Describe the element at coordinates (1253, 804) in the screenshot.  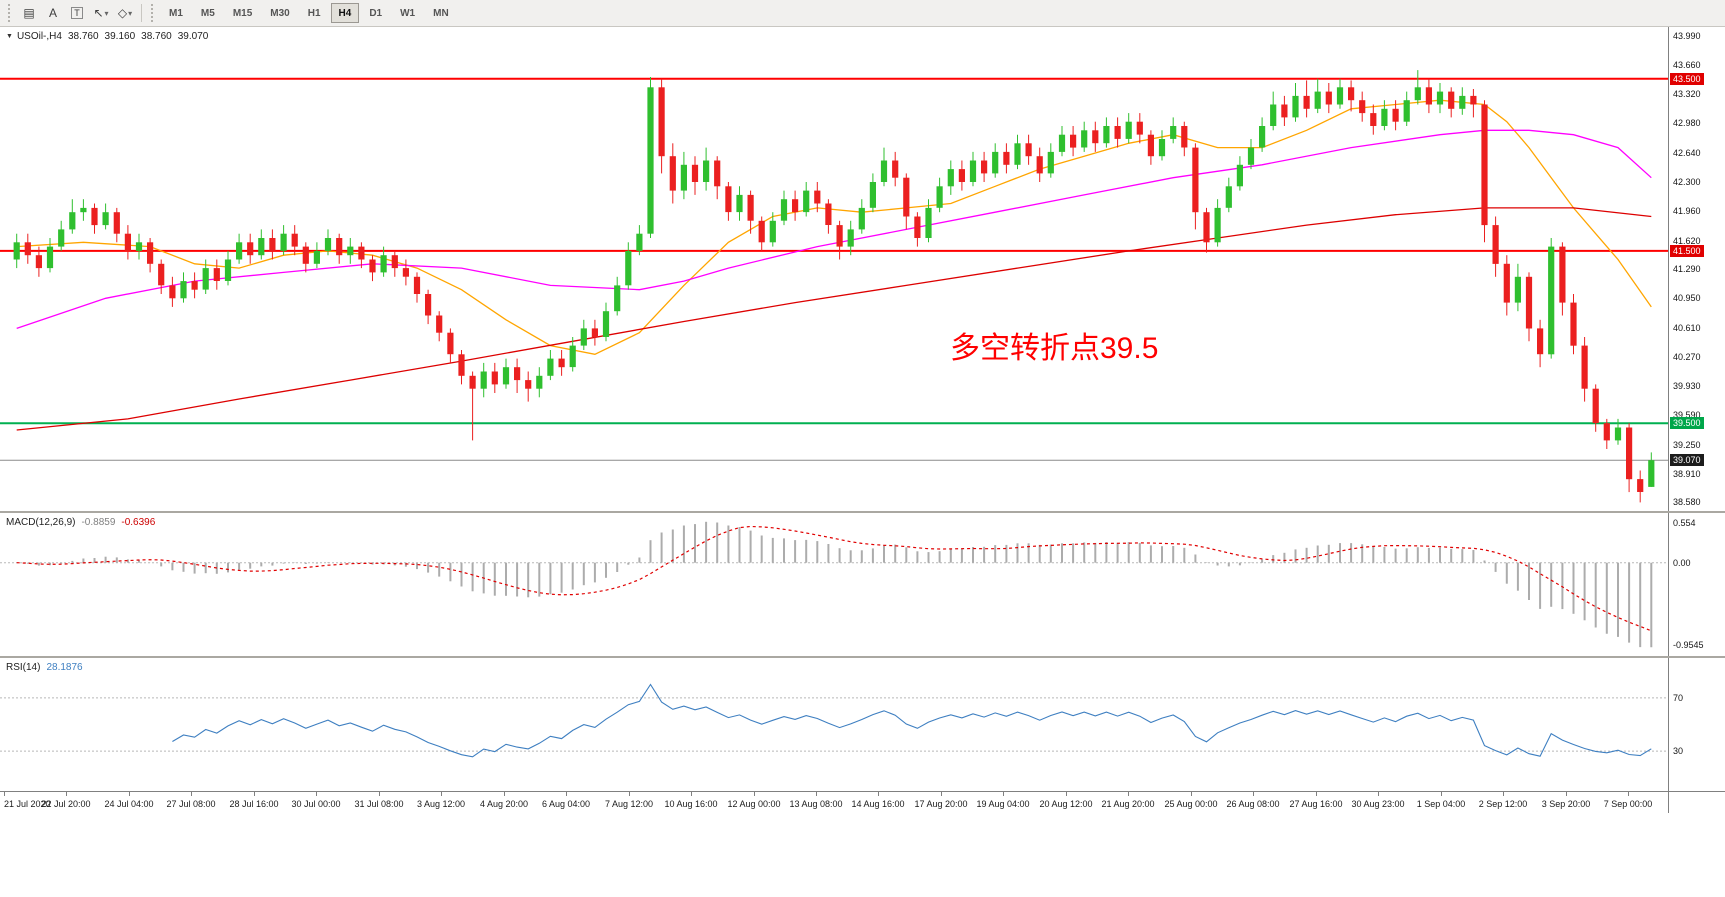
I see `time-axis-label: 26 Aug 08:00` at that location.